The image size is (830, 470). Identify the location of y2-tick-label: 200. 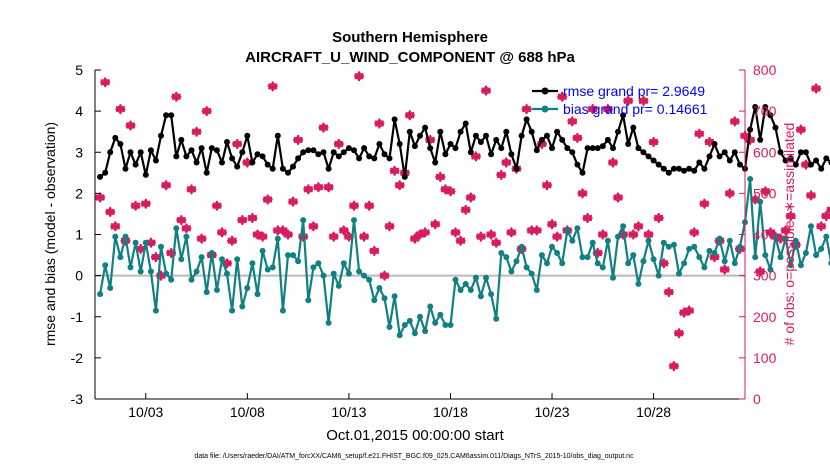
(765, 317).